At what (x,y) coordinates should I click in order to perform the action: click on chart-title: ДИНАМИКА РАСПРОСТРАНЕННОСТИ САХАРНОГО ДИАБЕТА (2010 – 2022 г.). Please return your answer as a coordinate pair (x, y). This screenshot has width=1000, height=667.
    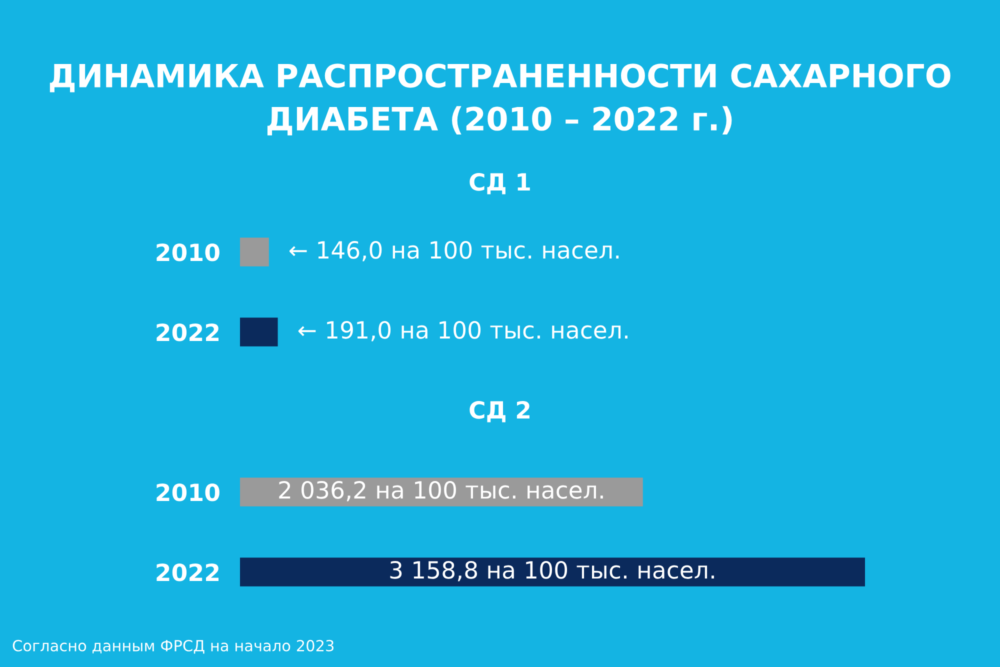
    Looking at the image, I should click on (500, 100).